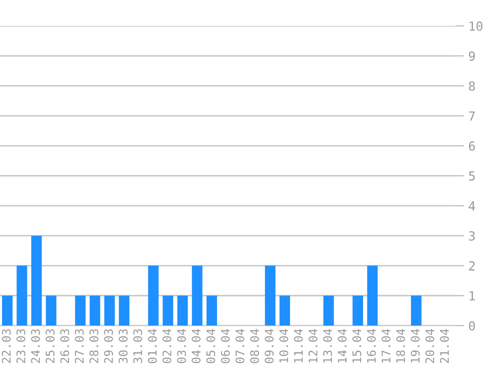 The image size is (498, 370). Describe the element at coordinates (444, 346) in the screenshot. I see `x-tick-label: 21.04` at that location.